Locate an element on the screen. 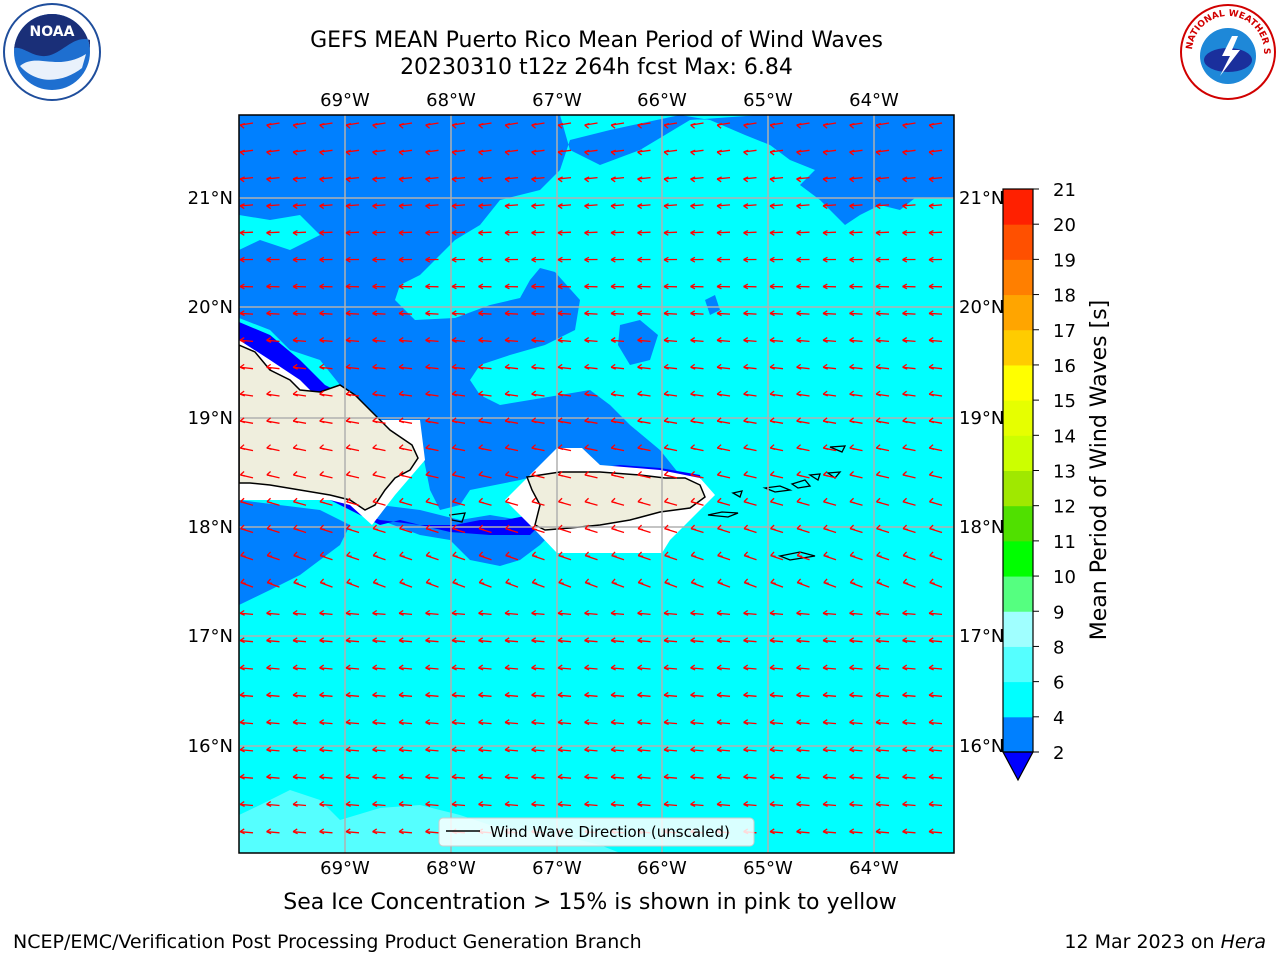 The image size is (1280, 960). colorbar-tick-label: 11 is located at coordinates (1064, 542).